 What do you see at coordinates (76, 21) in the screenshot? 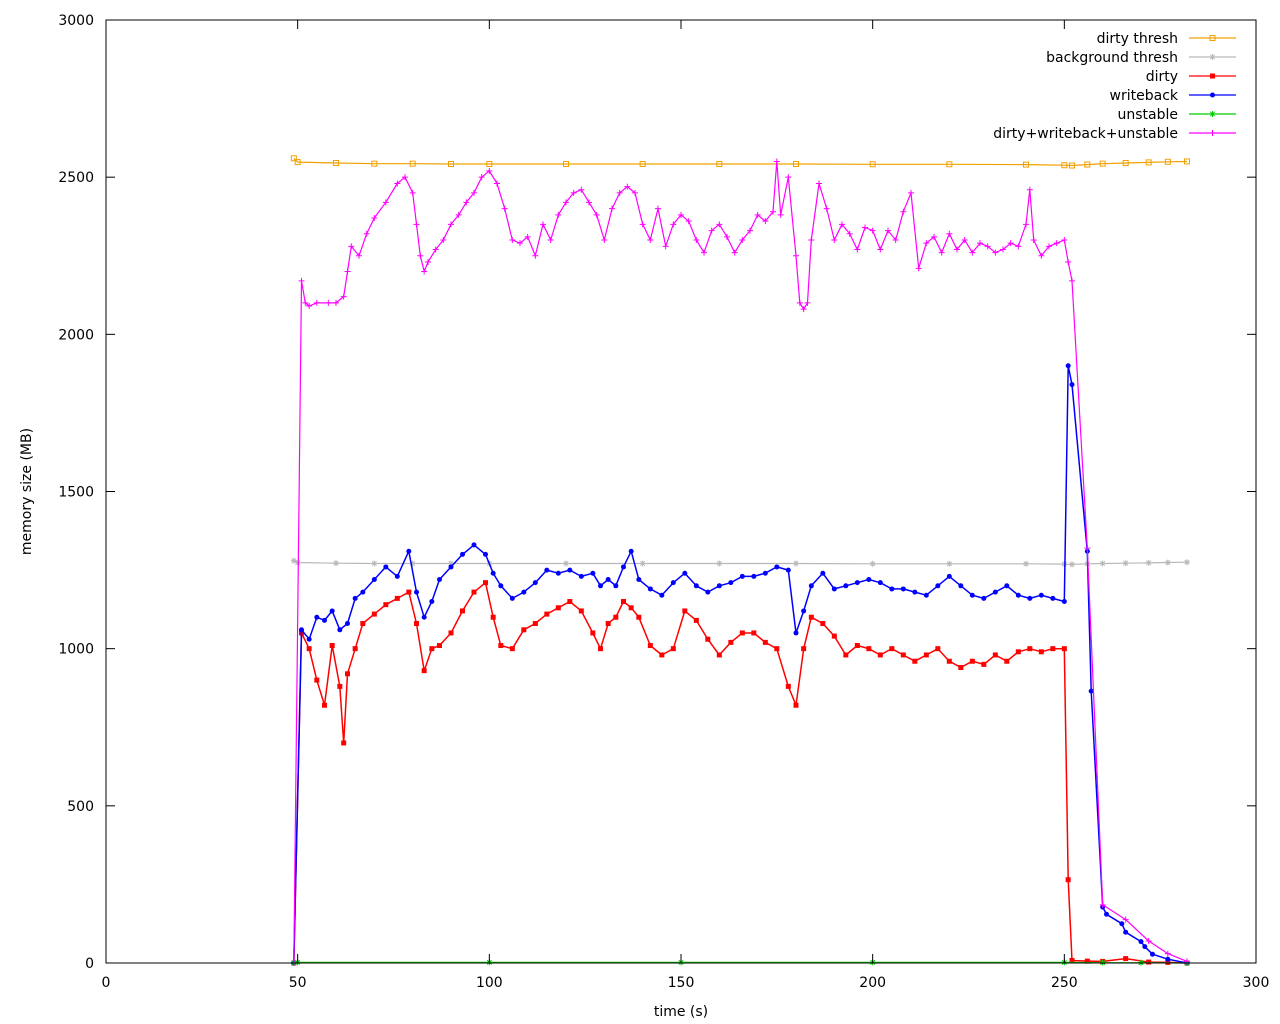
I see `y-tick-label: 3000` at bounding box center [76, 21].